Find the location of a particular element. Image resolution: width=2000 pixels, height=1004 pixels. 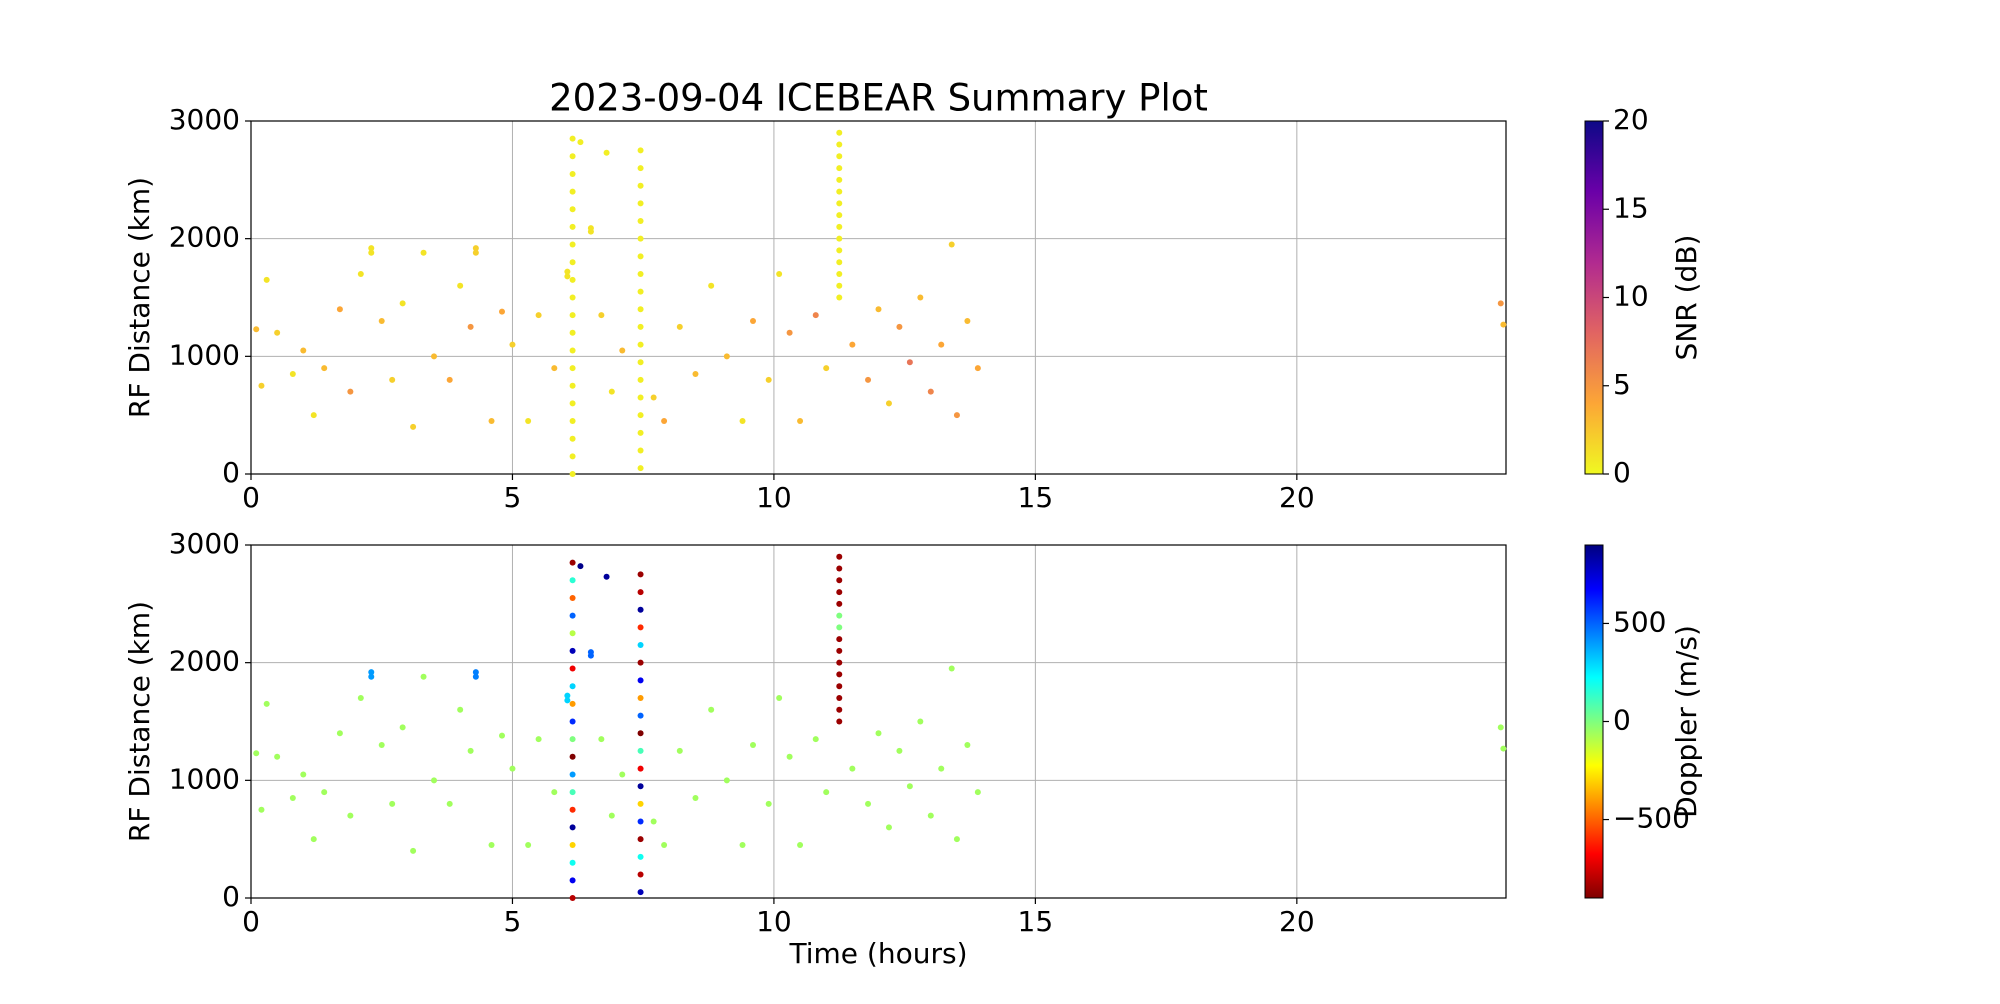

x-tick-label: 0 is located at coordinates (251, 497).